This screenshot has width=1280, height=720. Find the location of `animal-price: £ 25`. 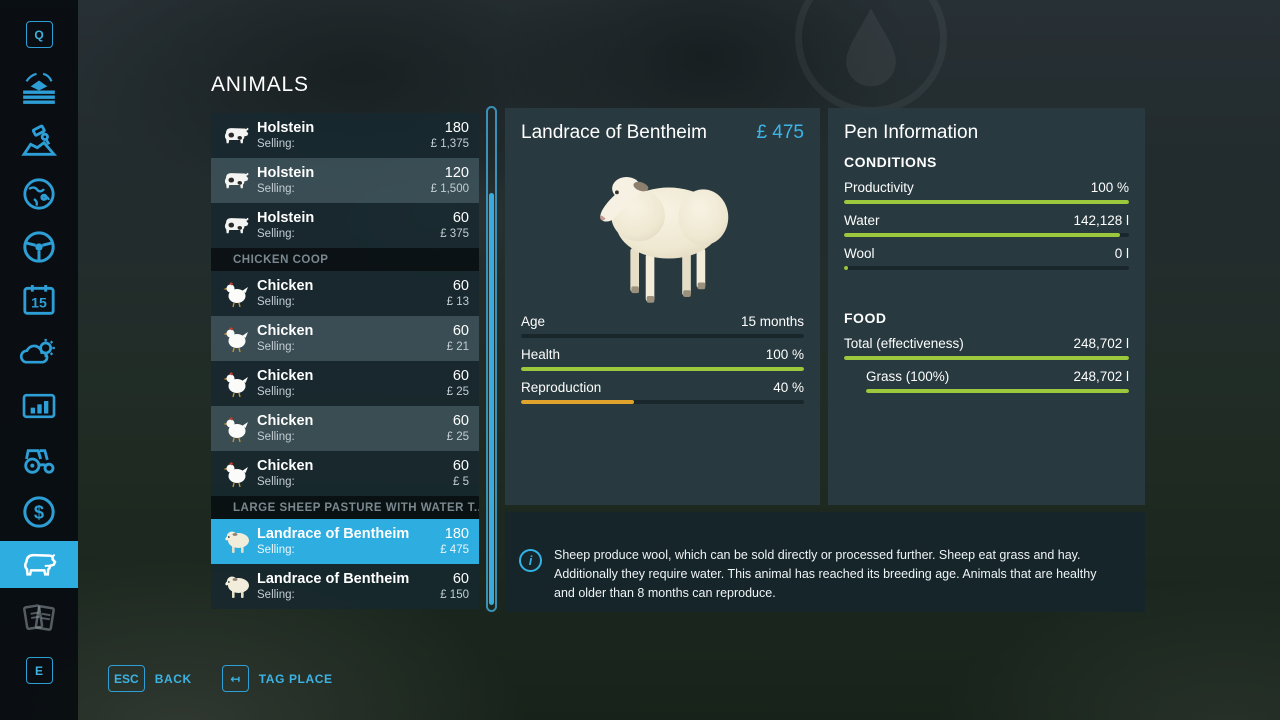

animal-price: £ 25 is located at coordinates (457, 437).